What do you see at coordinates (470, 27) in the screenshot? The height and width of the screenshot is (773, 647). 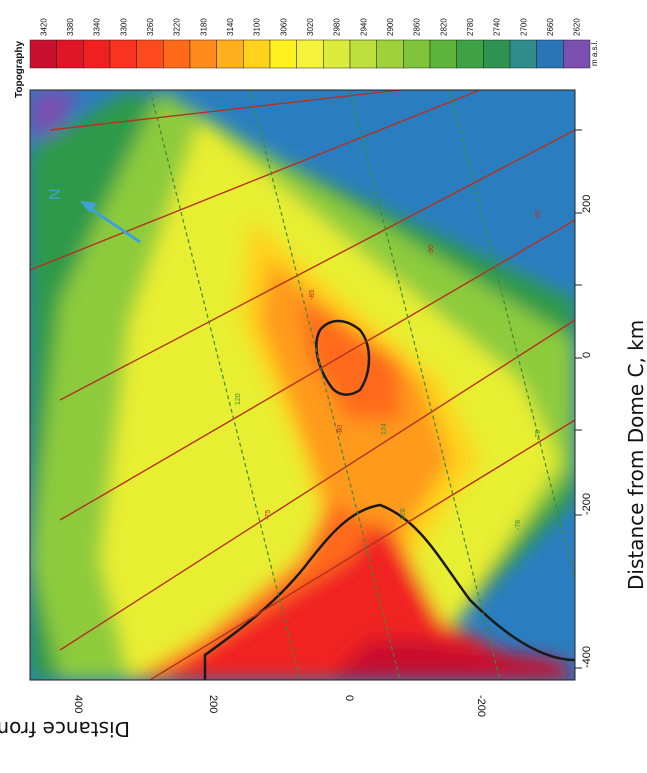 I see `colorbar-level-label: 2780` at bounding box center [470, 27].